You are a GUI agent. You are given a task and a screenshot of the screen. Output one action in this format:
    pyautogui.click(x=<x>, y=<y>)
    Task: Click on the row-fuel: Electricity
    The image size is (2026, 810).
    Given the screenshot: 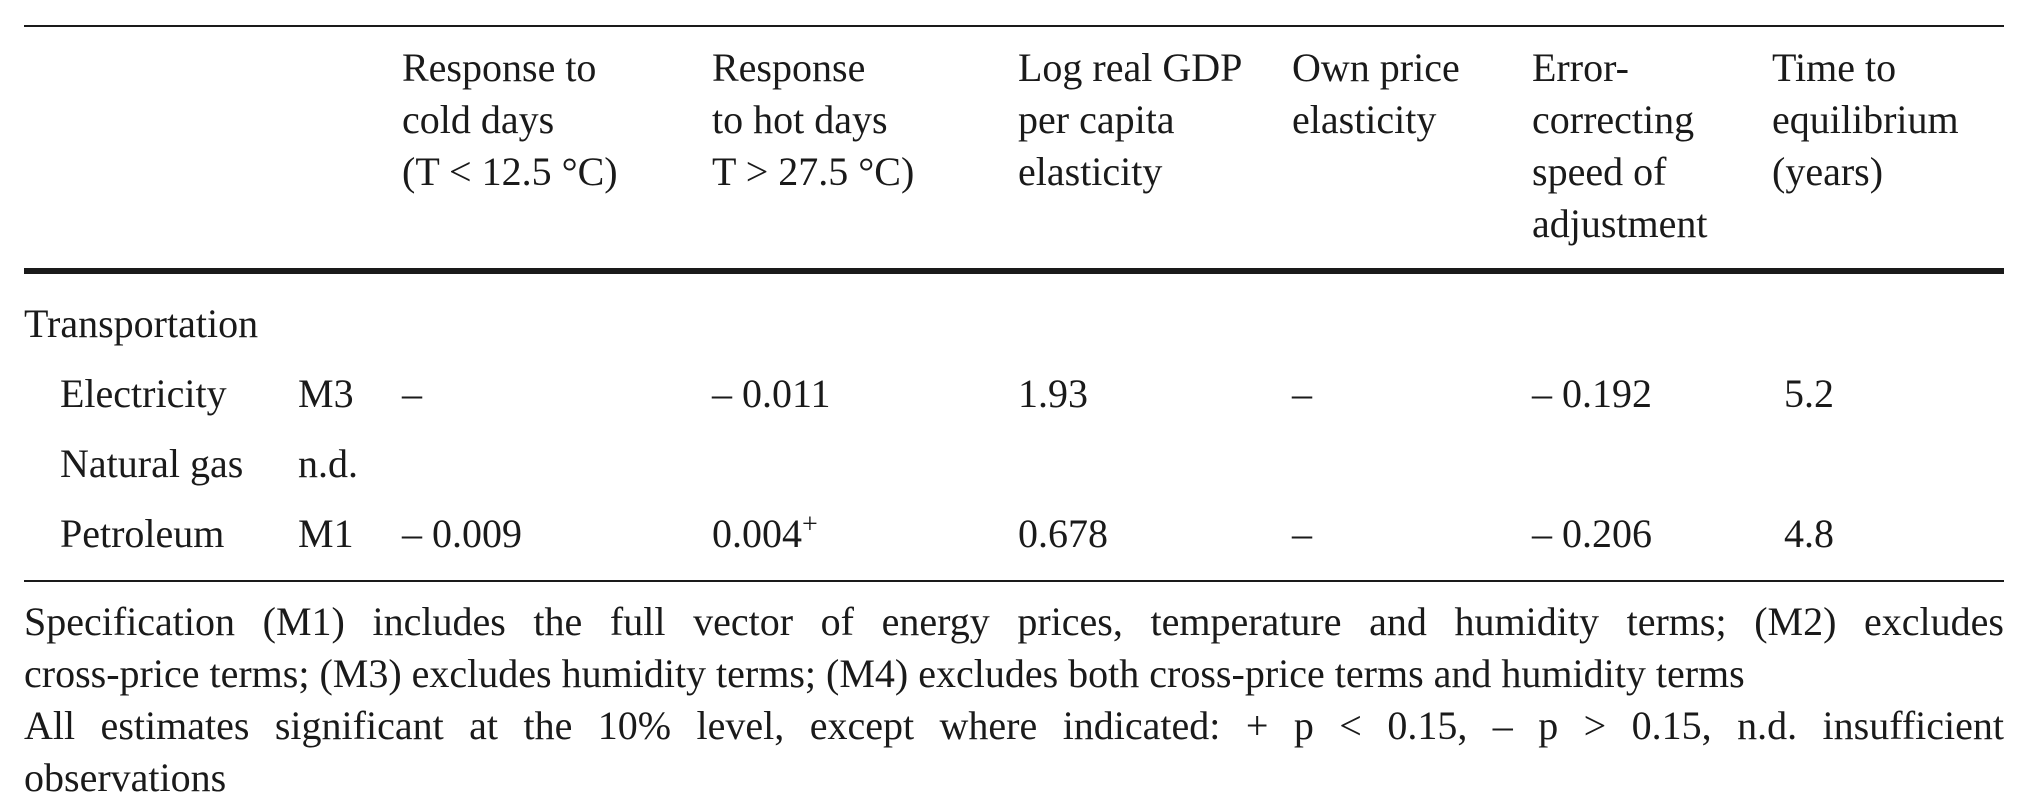 What is the action you would take?
    pyautogui.click(x=143, y=393)
    